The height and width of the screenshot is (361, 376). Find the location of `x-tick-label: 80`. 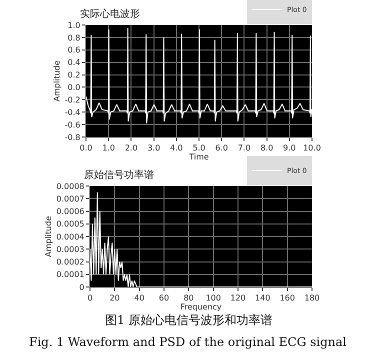

x-tick-label: 80 is located at coordinates (189, 298).